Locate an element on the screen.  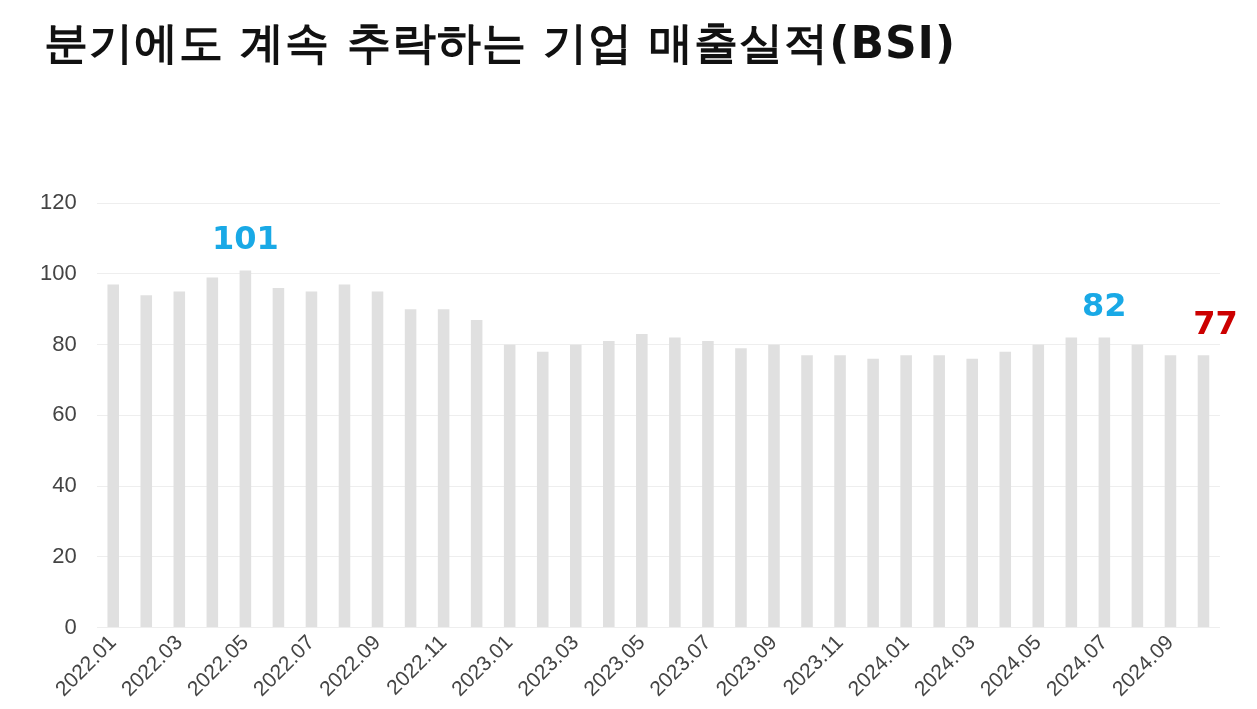
y-tick-label: 40 is located at coordinates (64, 485).